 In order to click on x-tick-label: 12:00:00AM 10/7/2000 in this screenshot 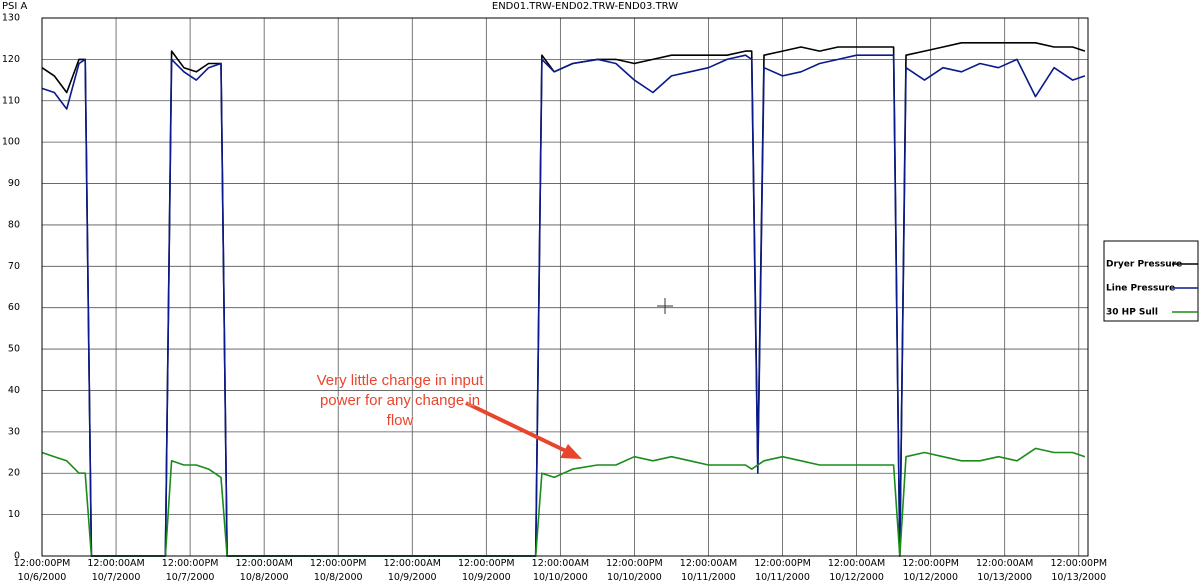, I will do `click(115, 570)`.